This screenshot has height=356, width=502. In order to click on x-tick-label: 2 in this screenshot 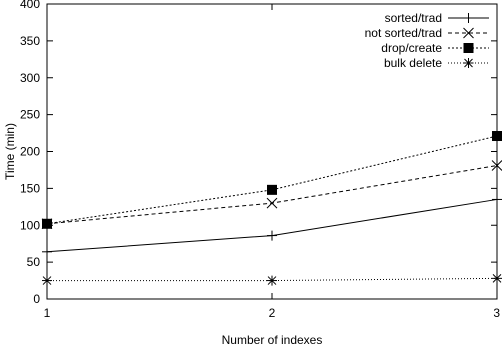, I will do `click(272, 313)`.